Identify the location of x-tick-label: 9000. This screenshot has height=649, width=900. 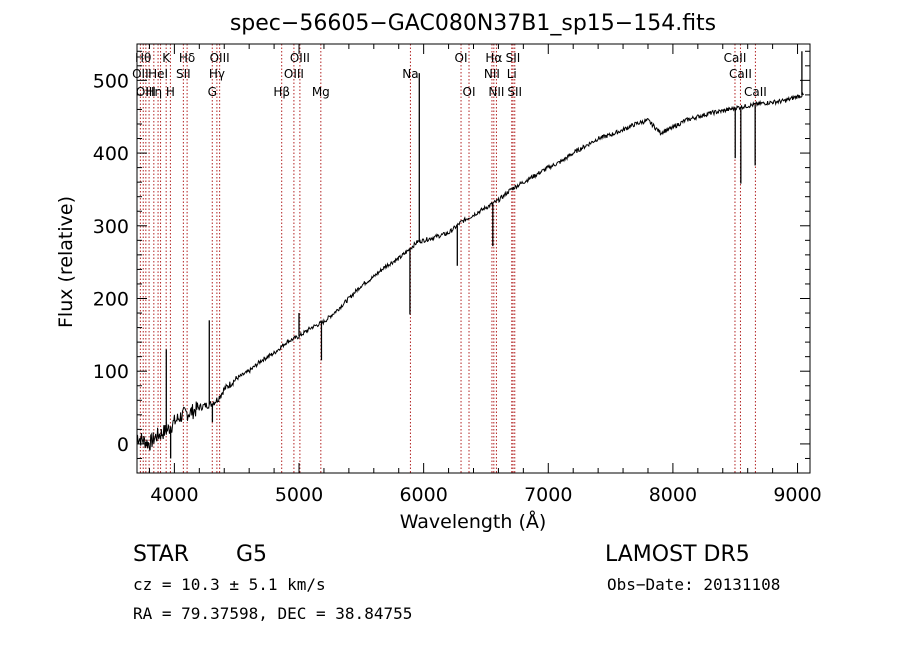
(797, 495).